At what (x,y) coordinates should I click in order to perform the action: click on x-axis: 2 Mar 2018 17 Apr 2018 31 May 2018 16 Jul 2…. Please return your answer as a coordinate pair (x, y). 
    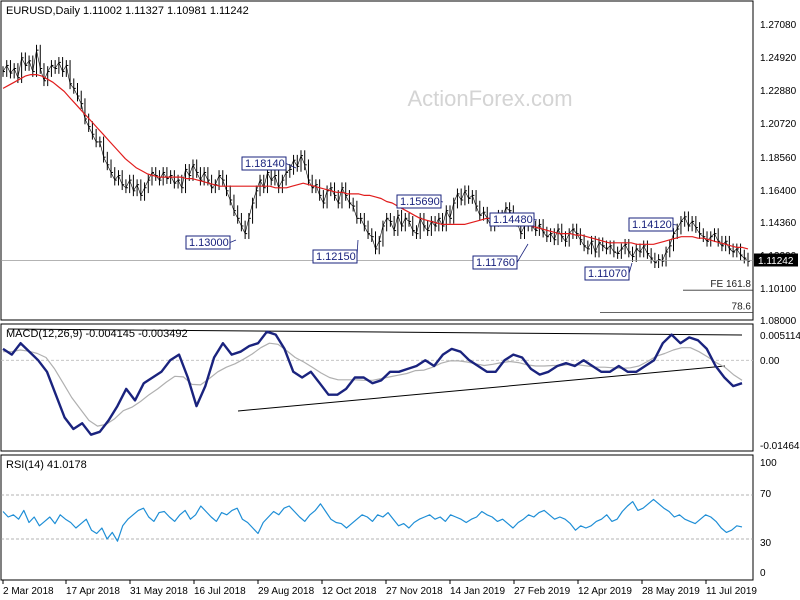
    Looking at the image, I should click on (379, 588).